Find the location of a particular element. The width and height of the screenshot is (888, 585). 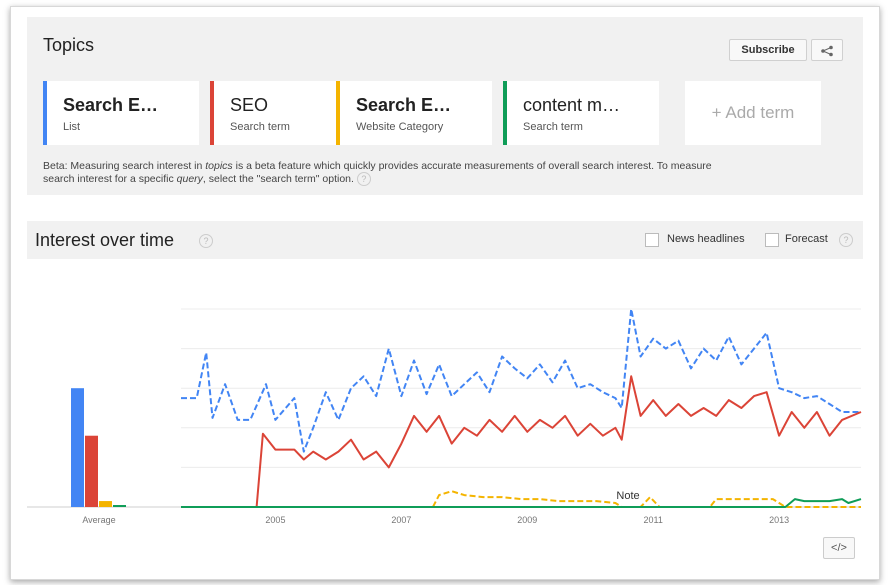

forecast-label: Forecast is located at coordinates (806, 239).